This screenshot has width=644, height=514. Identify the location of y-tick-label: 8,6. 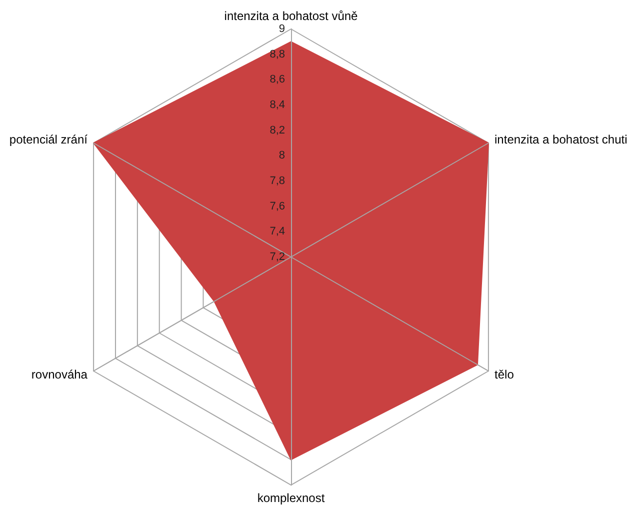
(277, 80).